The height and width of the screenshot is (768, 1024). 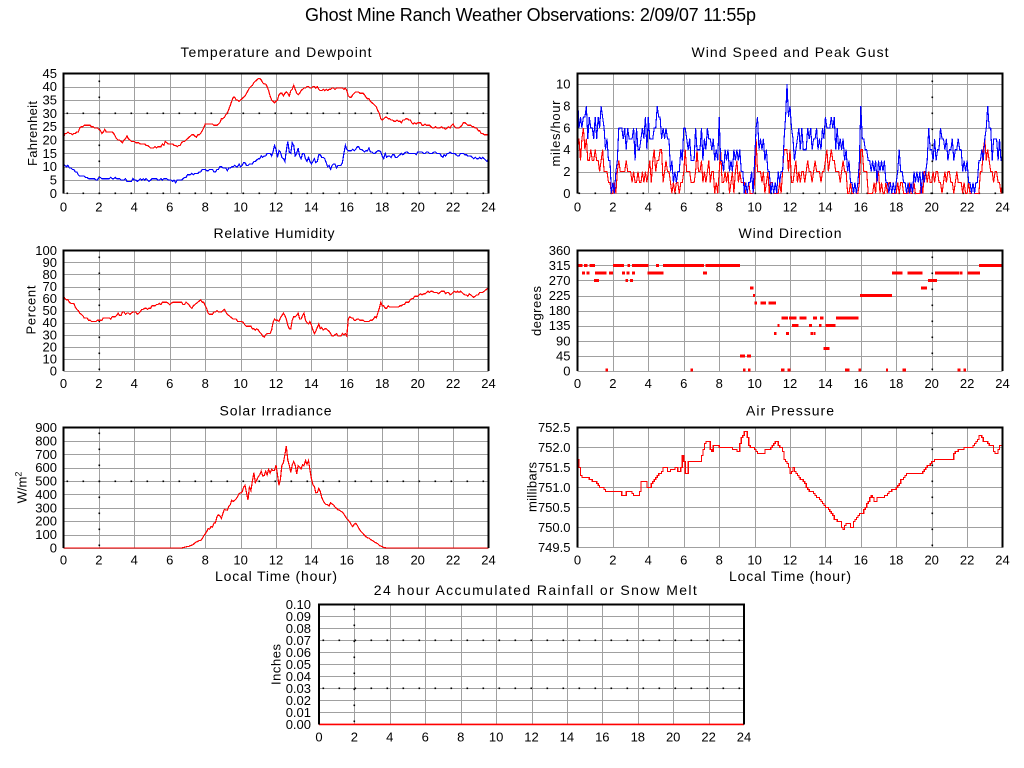 What do you see at coordinates (554, 467) in the screenshot?
I see `svg-text: 751.5` at bounding box center [554, 467].